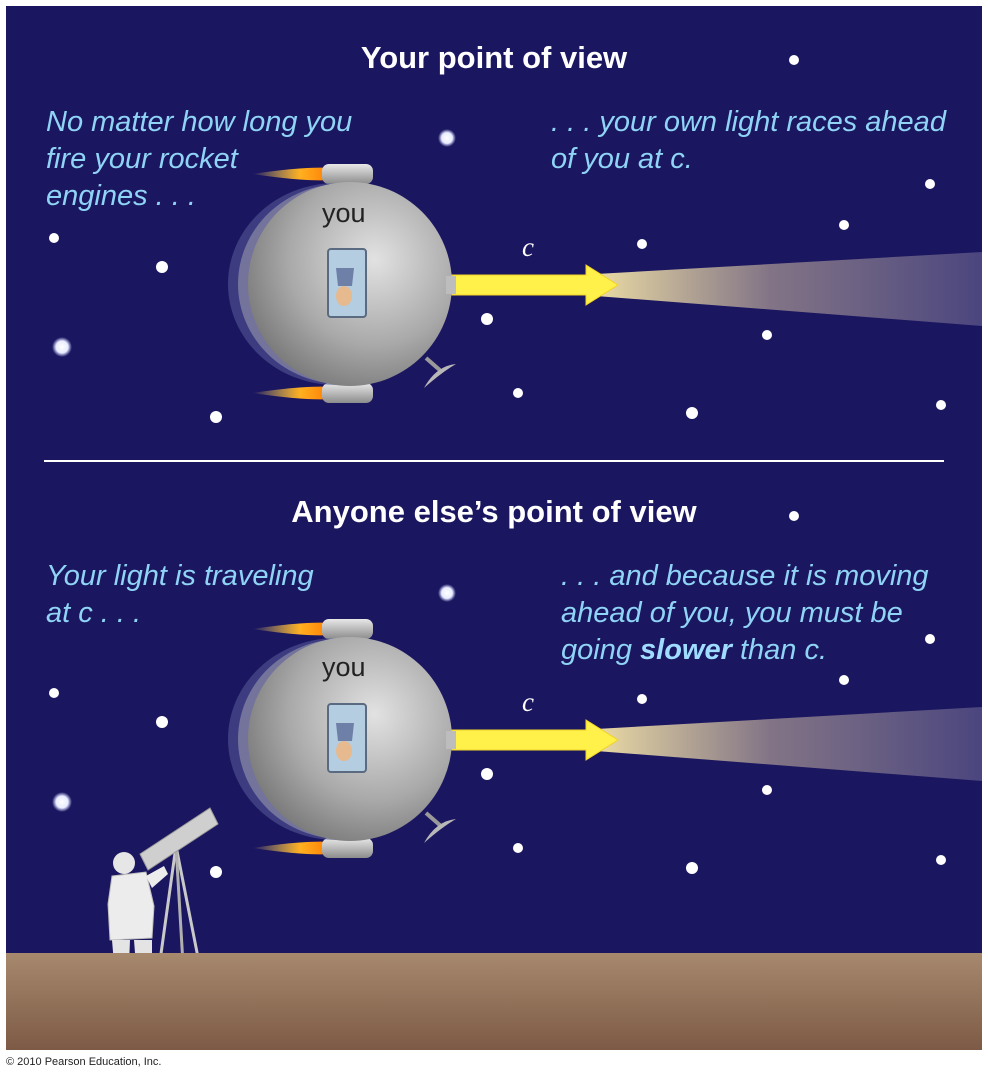 The width and height of the screenshot is (988, 1080). Describe the element at coordinates (292, 848) in the screenshot. I see `rocket-flame-bottom-lower` at that location.